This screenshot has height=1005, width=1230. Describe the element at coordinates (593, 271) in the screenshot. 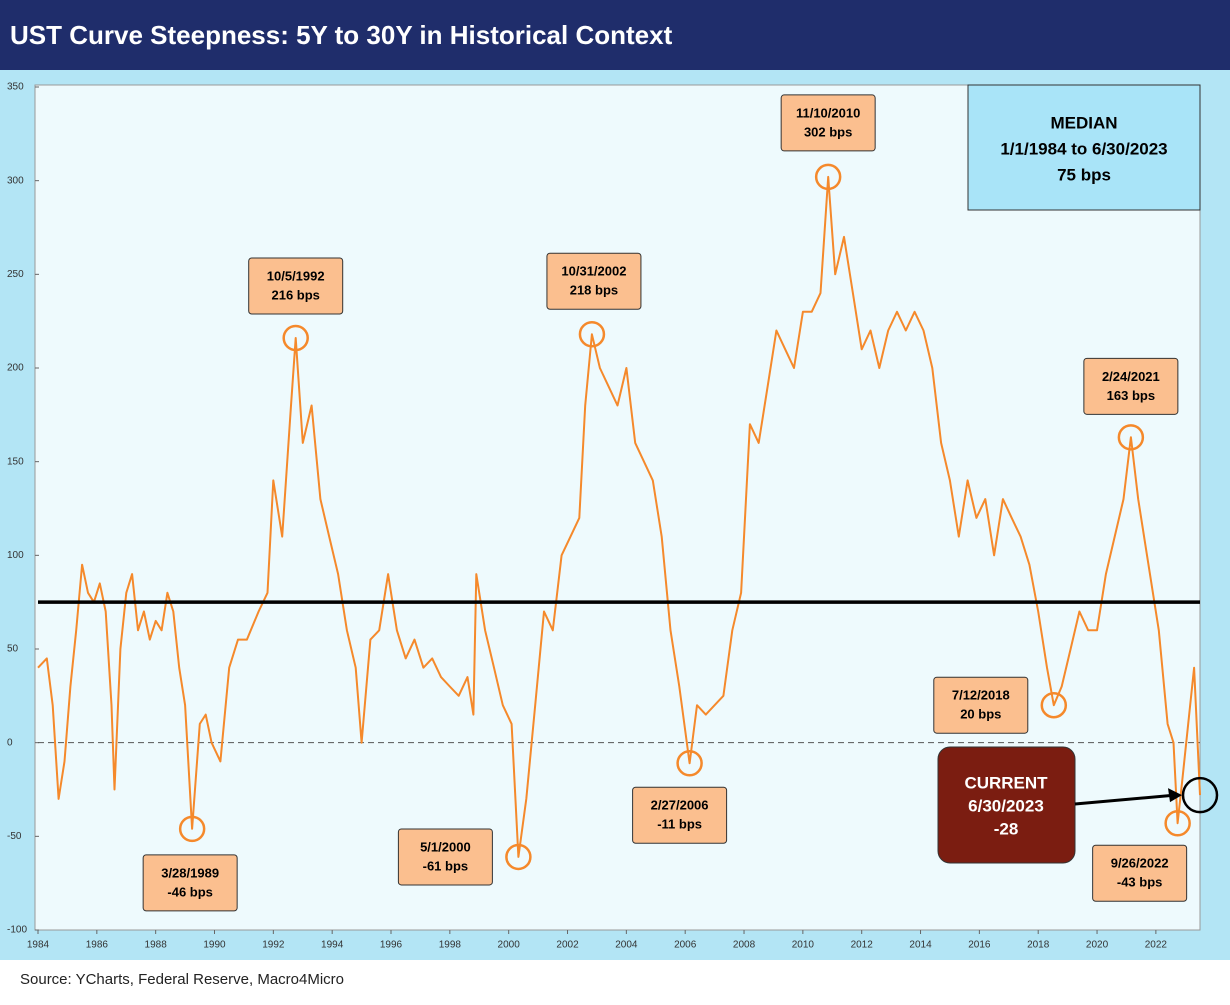

I see `annotation-date: 10/31/2002` at that location.